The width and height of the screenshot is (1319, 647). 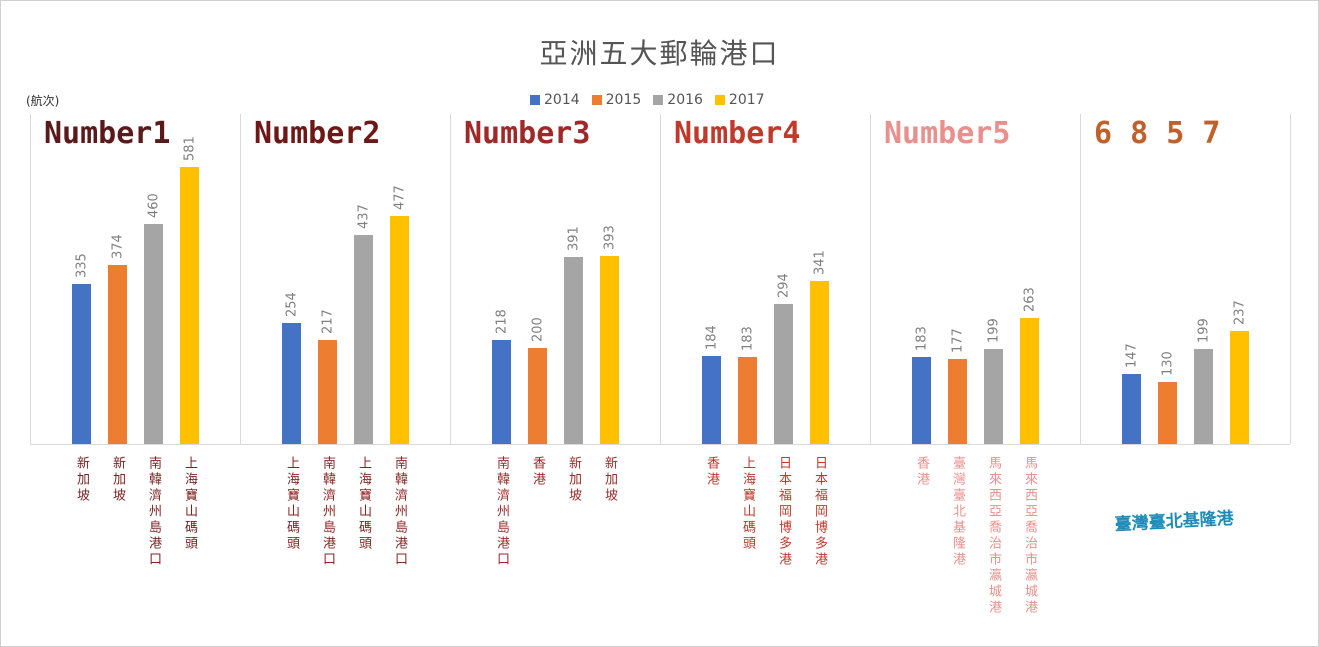 I want to click on y-axis-unit-label: (航次), so click(x=43, y=101).